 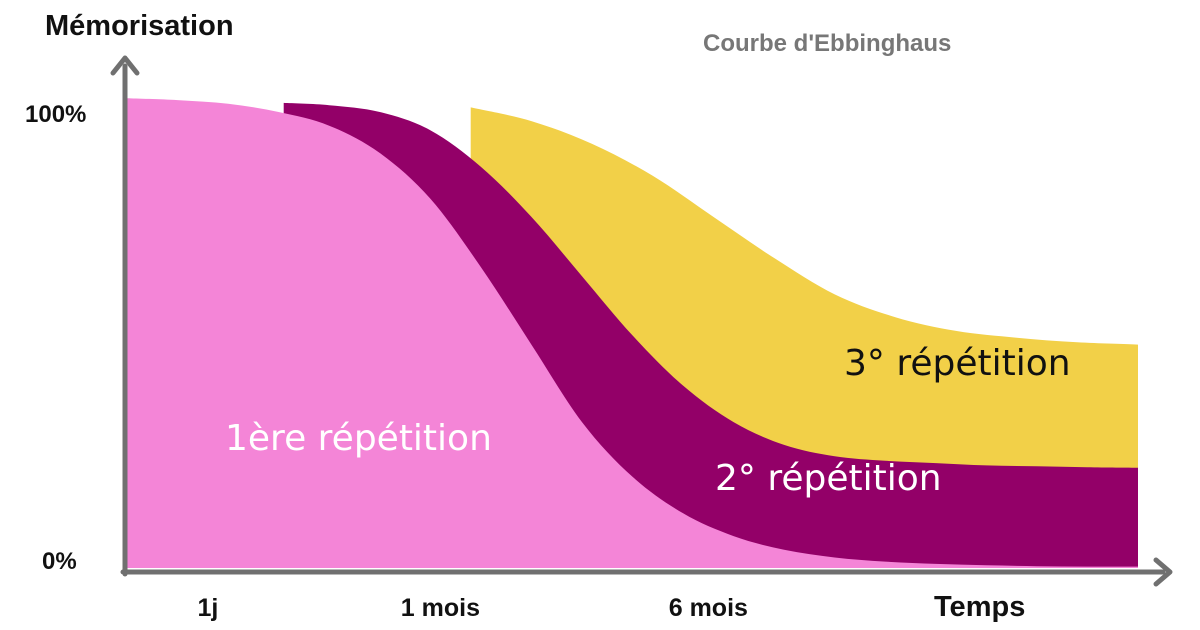 What do you see at coordinates (827, 43) in the screenshot?
I see `chart-title: Courbe d'Ebbinghaus` at bounding box center [827, 43].